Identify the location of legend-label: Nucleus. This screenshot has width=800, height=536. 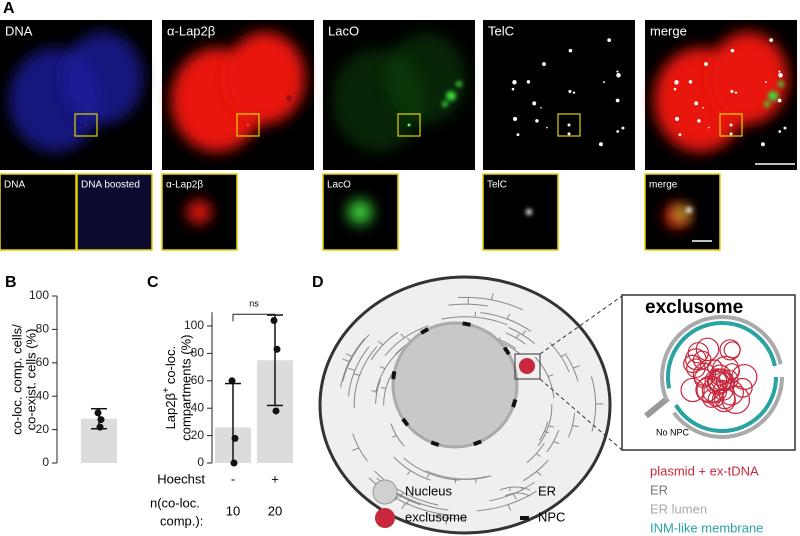
(428, 490).